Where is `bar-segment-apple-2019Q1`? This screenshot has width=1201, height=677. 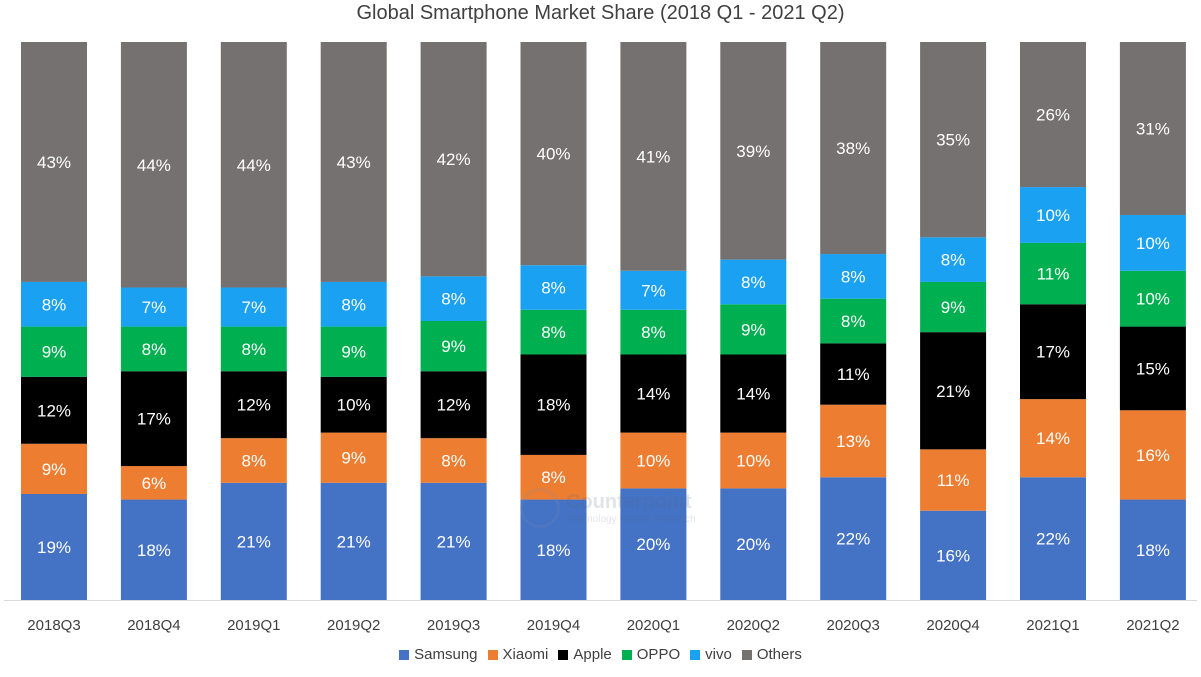
bar-segment-apple-2019Q1 is located at coordinates (253, 405).